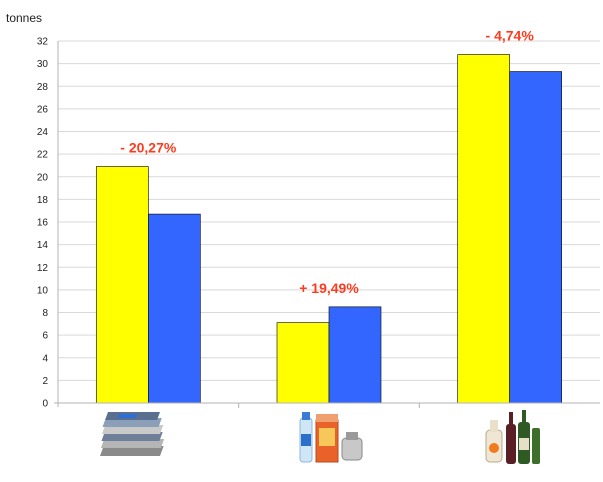  Describe the element at coordinates (512, 437) in the screenshot. I see `glass-bottles-icon` at that location.